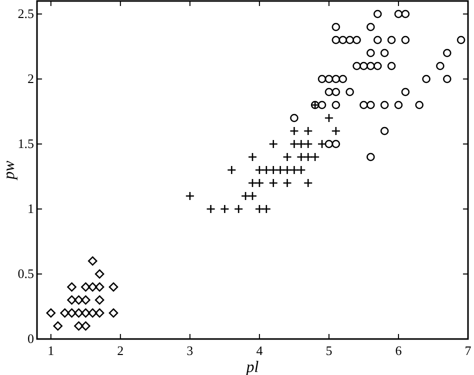  What do you see at coordinates (120, 350) in the screenshot?
I see `x-tick-label: 2` at bounding box center [120, 350].